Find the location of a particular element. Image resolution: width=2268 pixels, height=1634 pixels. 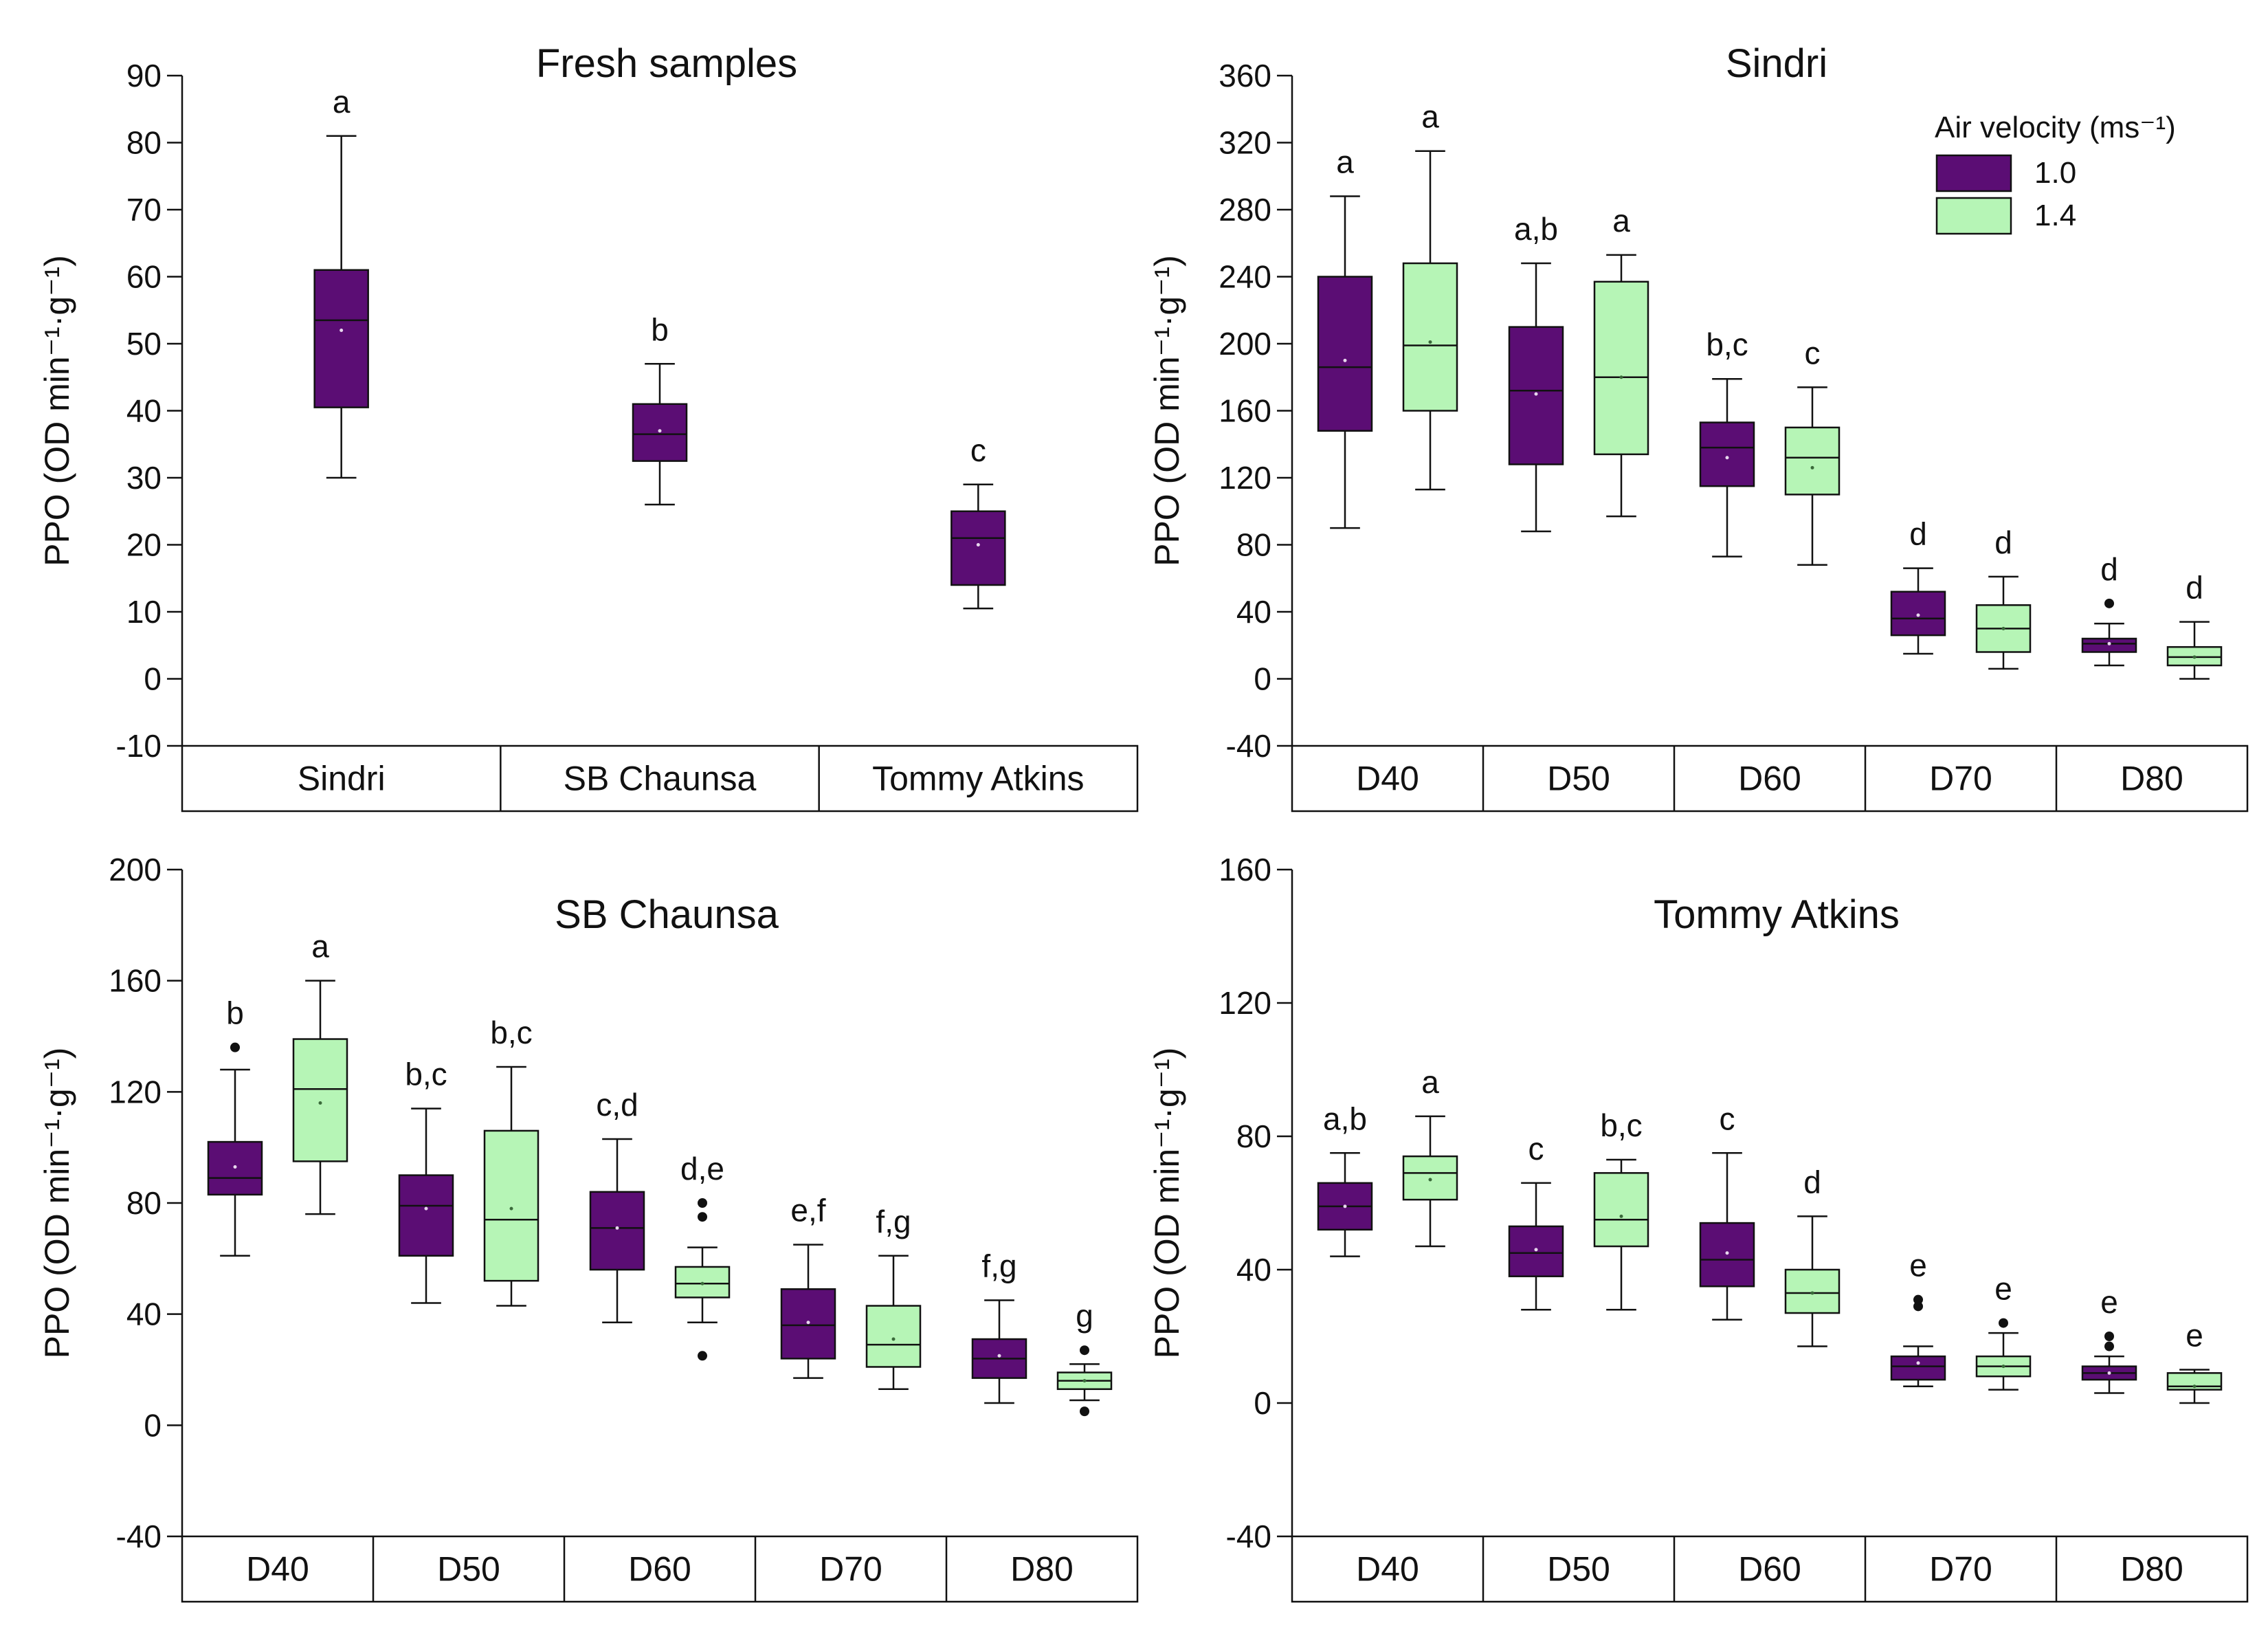

box-v14-4: e is located at coordinates (2194, 1361).